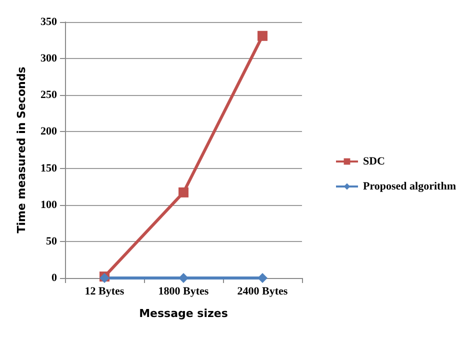  Describe the element at coordinates (49, 132) in the screenshot. I see `y-tick-label: 200` at that location.